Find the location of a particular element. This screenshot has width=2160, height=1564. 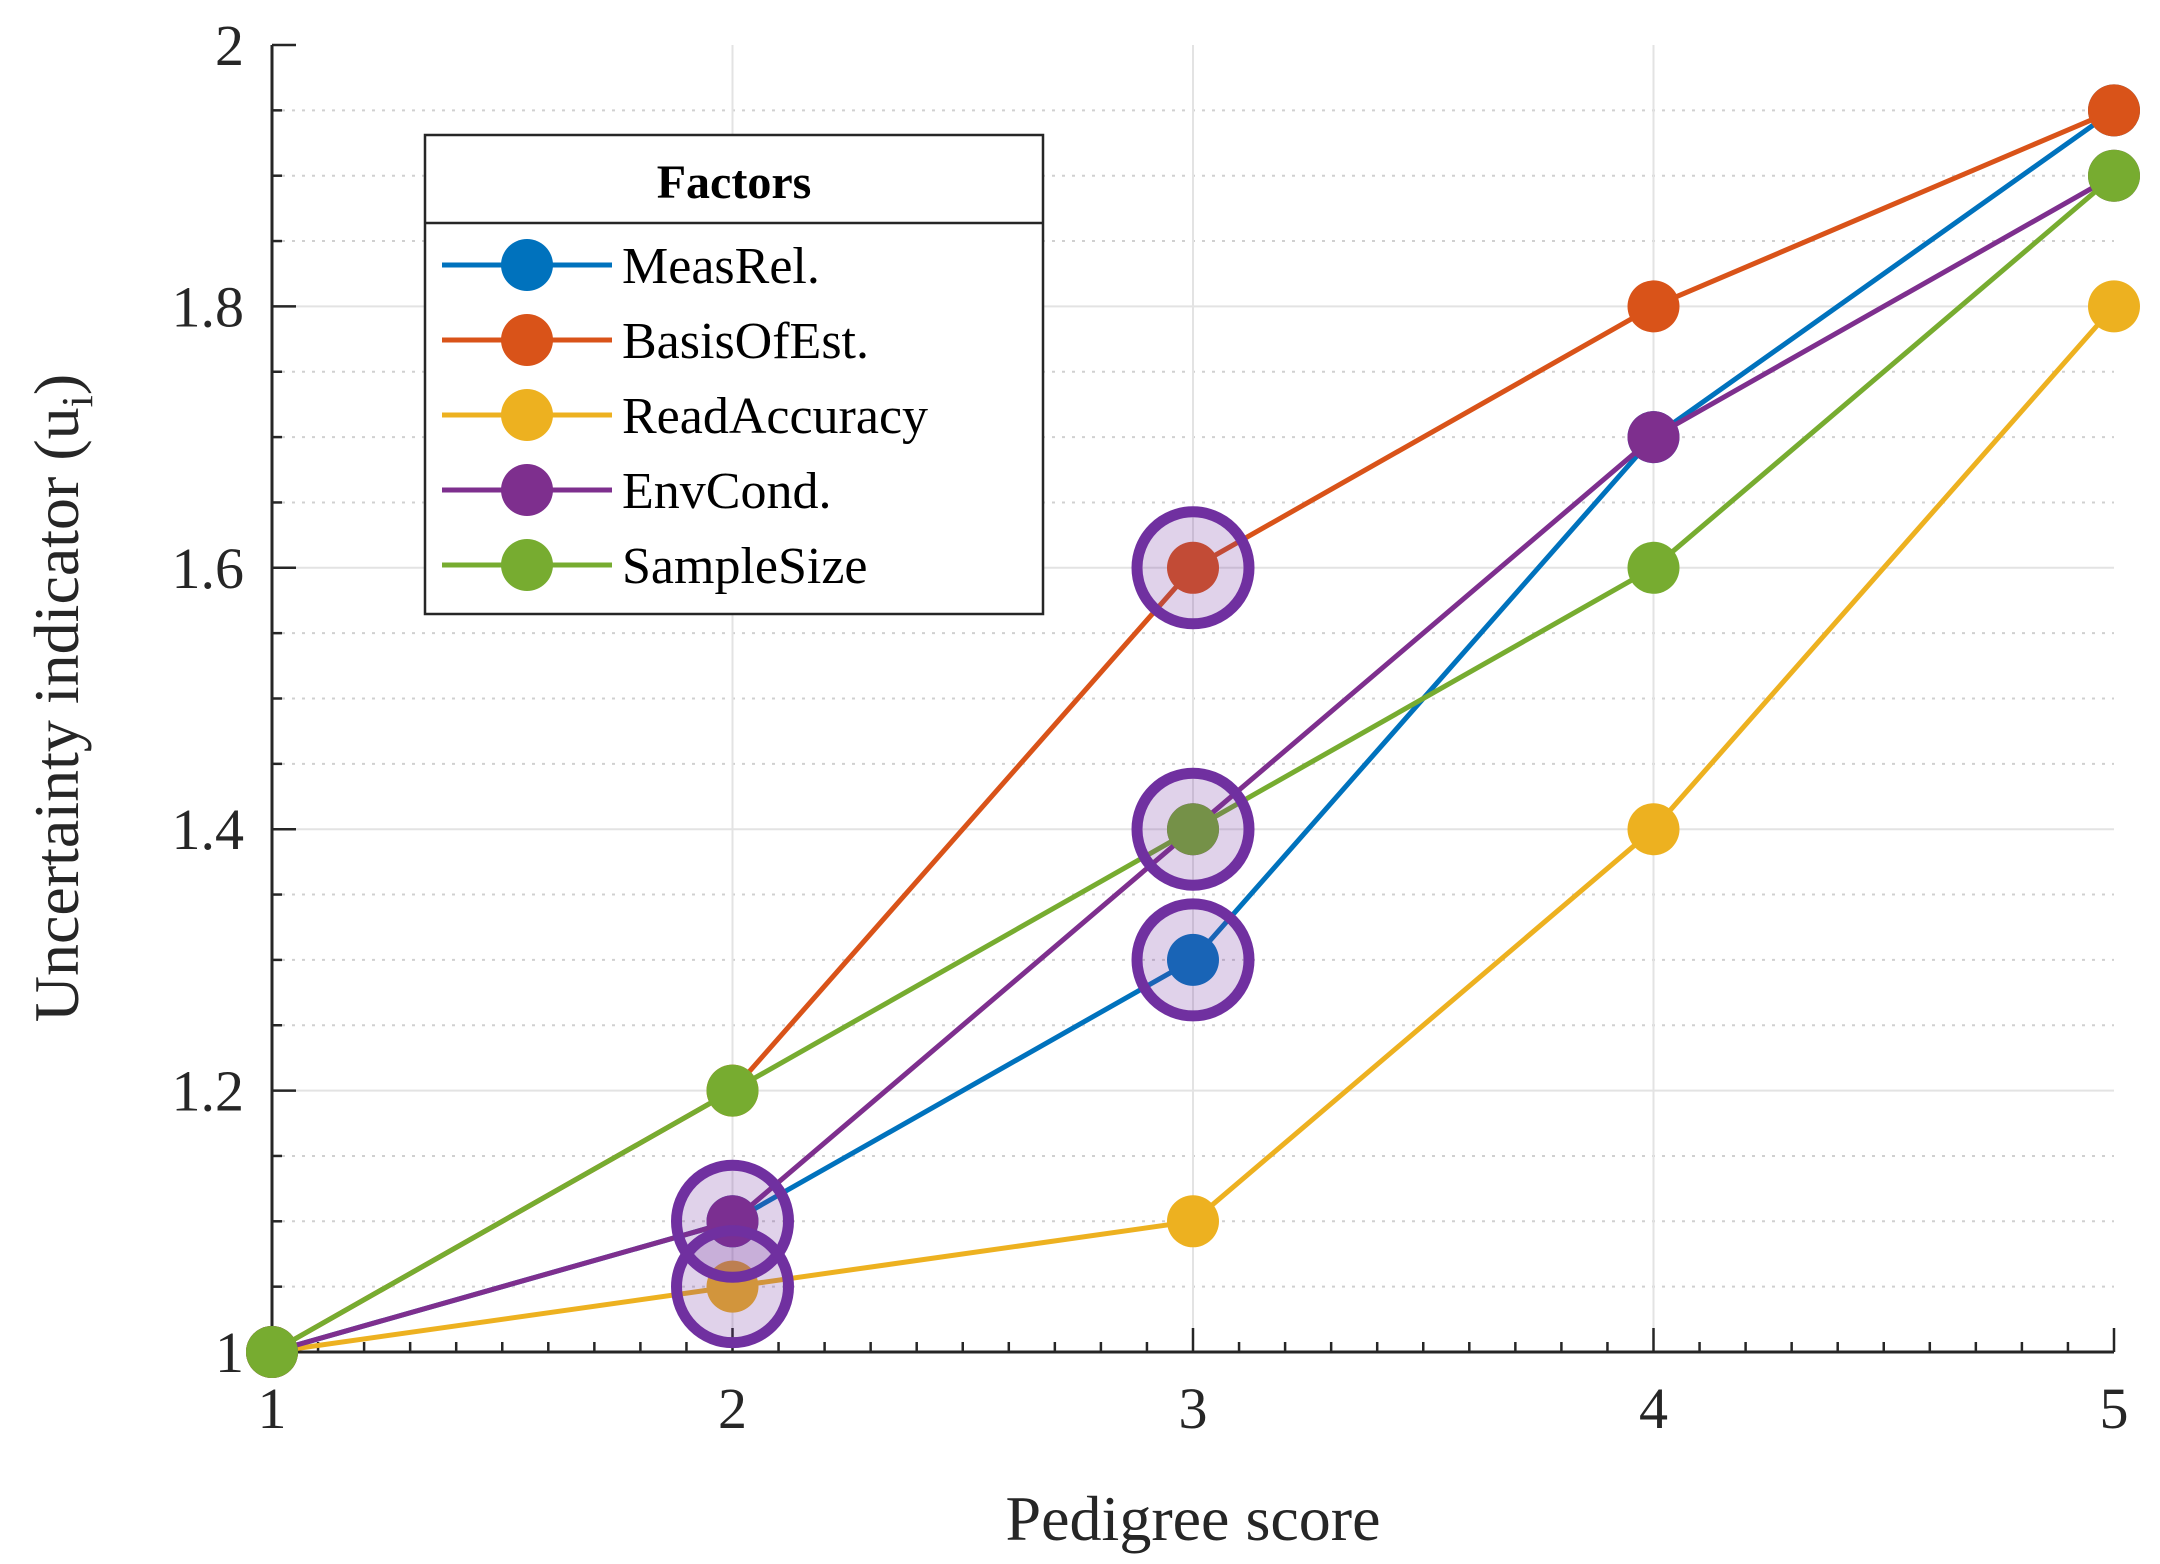

x-tick-label: 5 is located at coordinates (2114, 1408).